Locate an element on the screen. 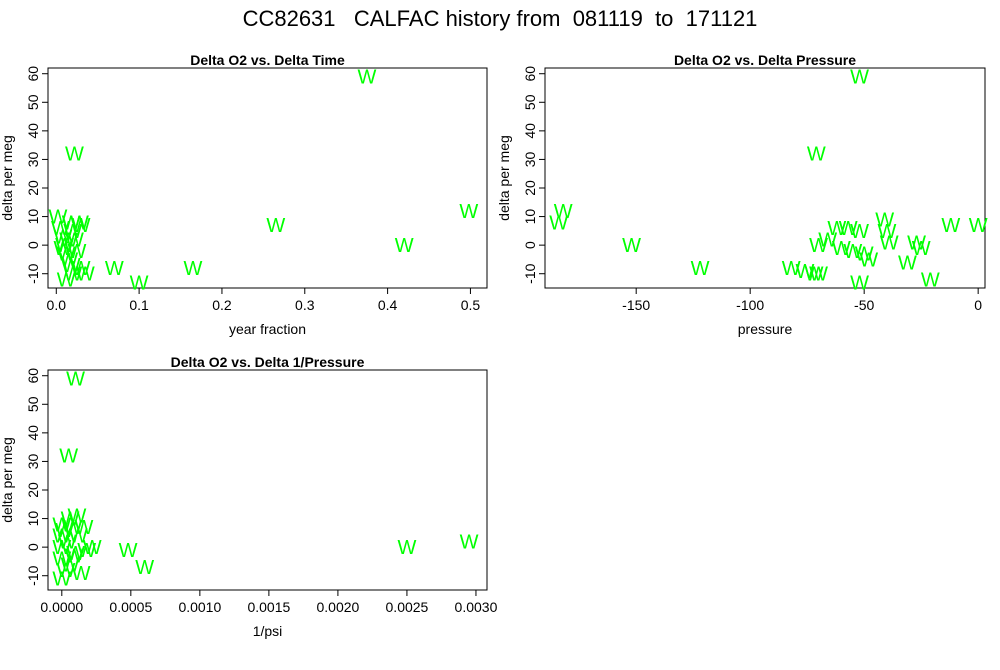 Image resolution: width=1000 pixels, height=670 pixels. x-tick-label: 0.0015 is located at coordinates (268, 607).